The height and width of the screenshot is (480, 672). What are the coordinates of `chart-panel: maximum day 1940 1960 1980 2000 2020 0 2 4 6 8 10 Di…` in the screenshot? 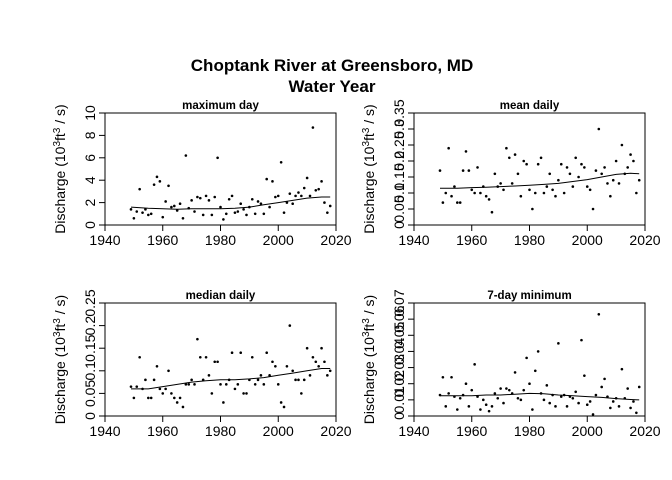 It's located at (202, 174).